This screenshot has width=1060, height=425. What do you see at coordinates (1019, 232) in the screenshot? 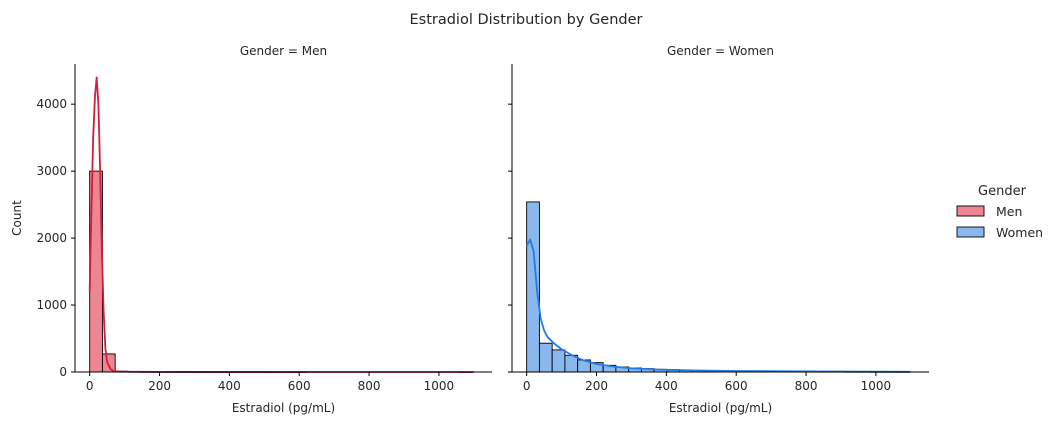
I see `legend-label: Women` at bounding box center [1019, 232].